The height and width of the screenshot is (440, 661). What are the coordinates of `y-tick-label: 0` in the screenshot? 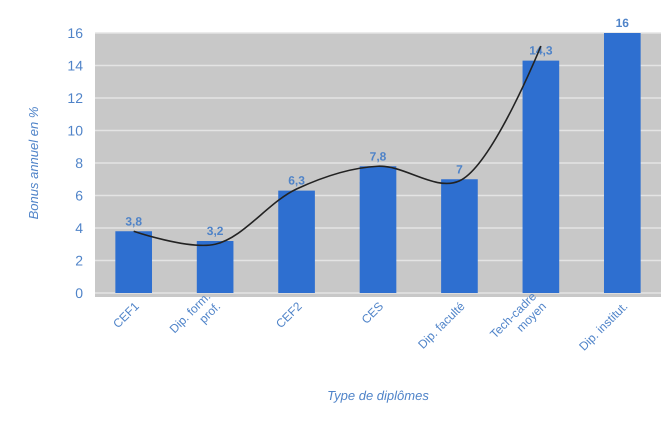 It's located at (79, 293).